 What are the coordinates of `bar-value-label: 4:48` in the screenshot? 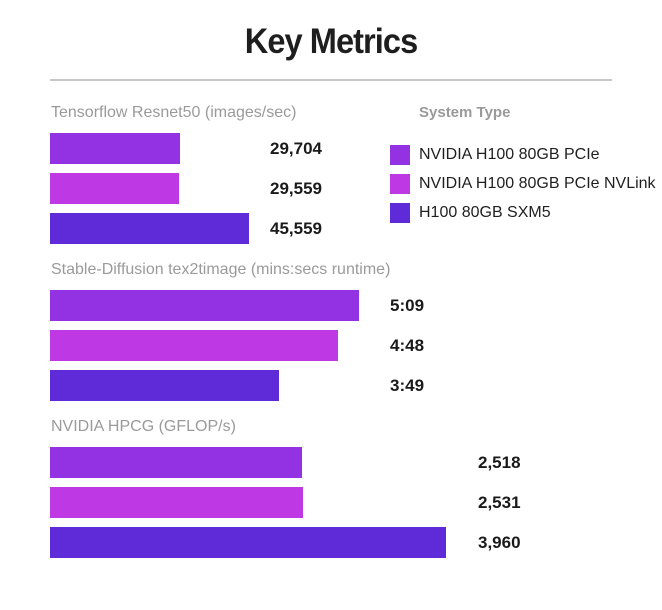 It's located at (407, 345).